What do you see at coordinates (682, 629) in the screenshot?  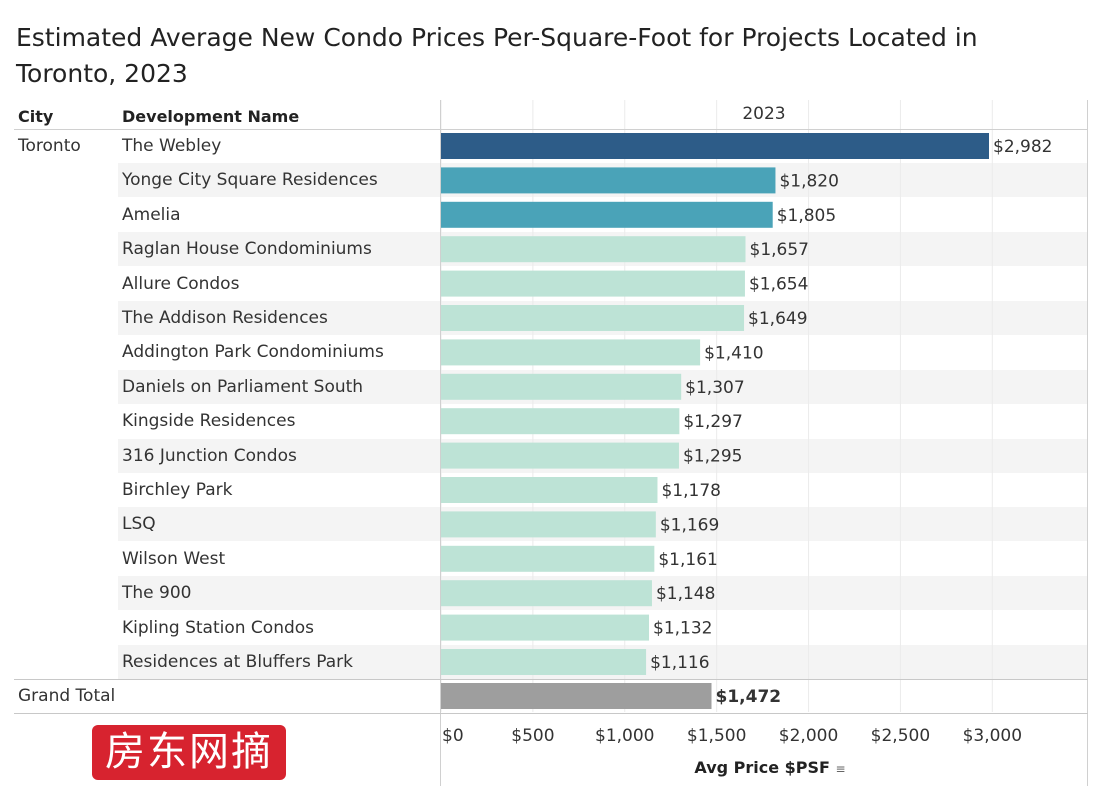 I see `data-label: $1,132` at bounding box center [682, 629].